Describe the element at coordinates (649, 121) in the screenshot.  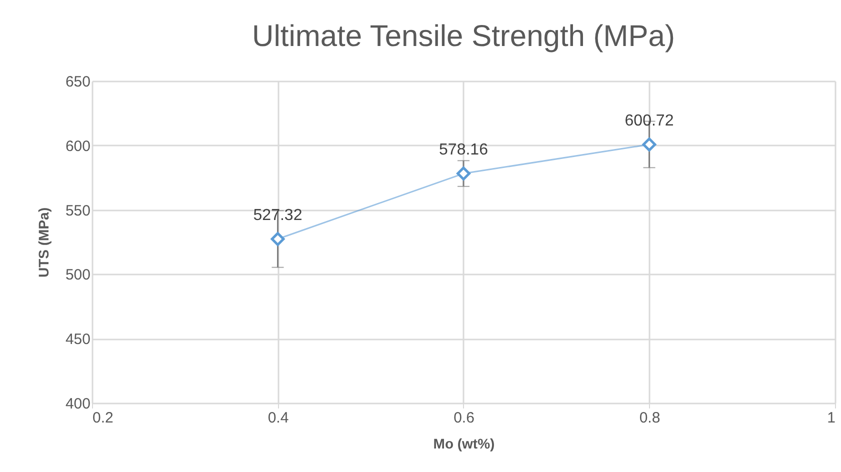
I see `data-label: 600.72` at that location.